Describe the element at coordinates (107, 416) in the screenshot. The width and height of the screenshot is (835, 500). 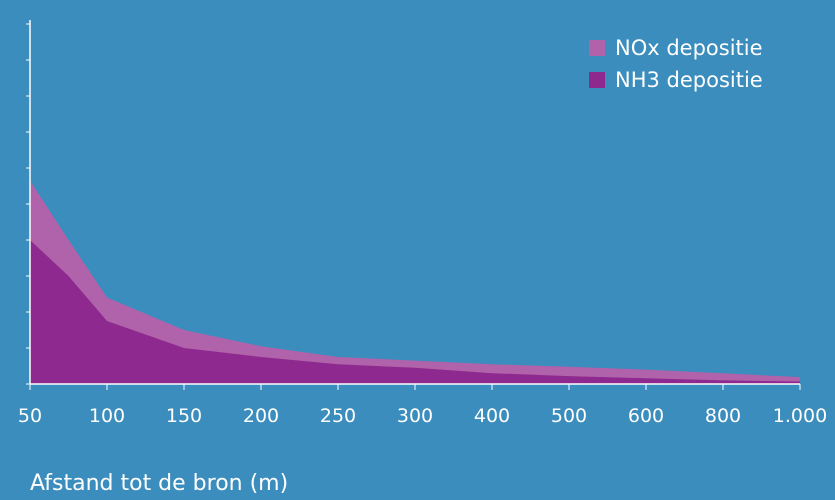
I see `x-tick-label: 100` at that location.